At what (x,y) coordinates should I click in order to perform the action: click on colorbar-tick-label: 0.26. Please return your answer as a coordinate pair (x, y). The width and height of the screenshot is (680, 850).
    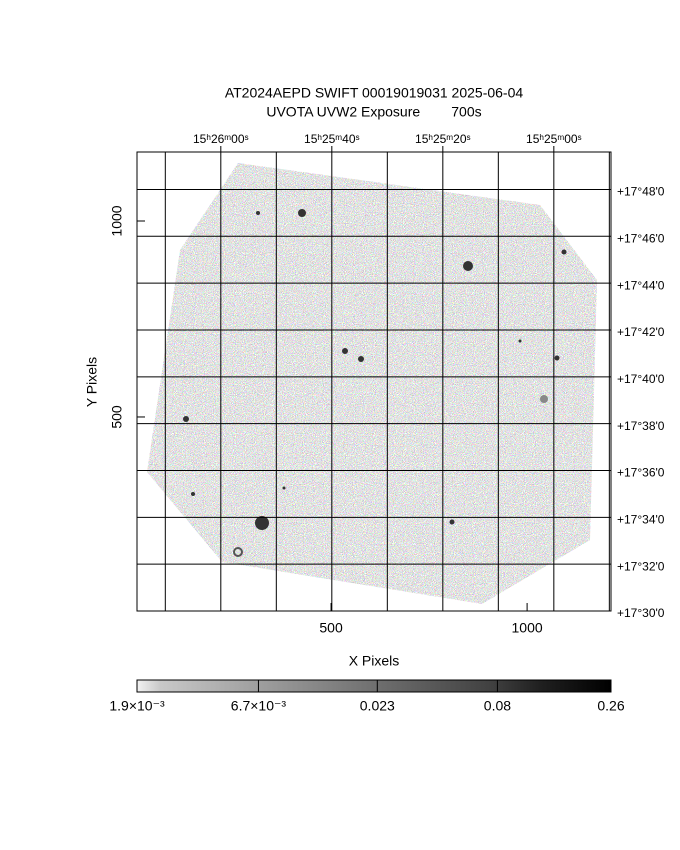
    Looking at the image, I should click on (610, 706).